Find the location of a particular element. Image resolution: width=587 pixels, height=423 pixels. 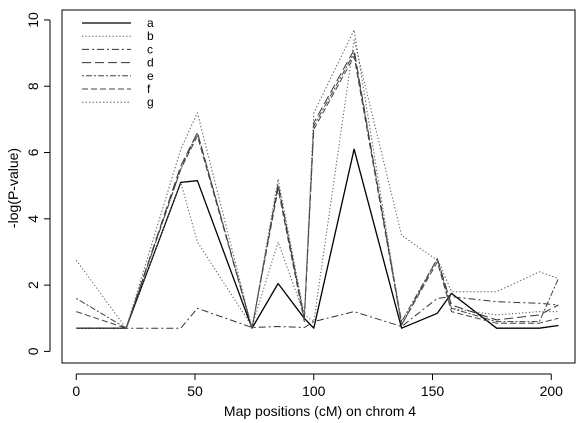

y-axis-label: -log(P-value) is located at coordinates (13, 188).